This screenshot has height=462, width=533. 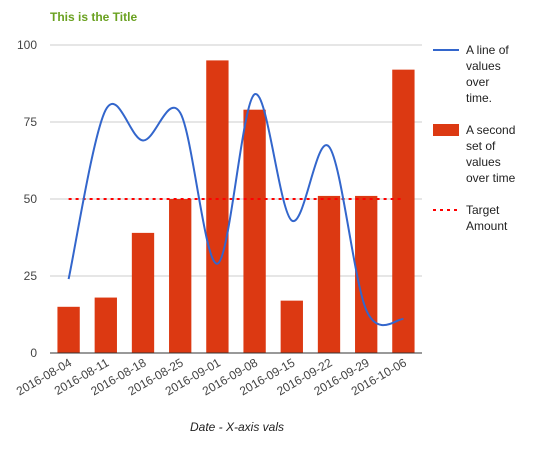 What do you see at coordinates (491, 154) in the screenshot?
I see `legend-label: A second set of values over time` at bounding box center [491, 154].